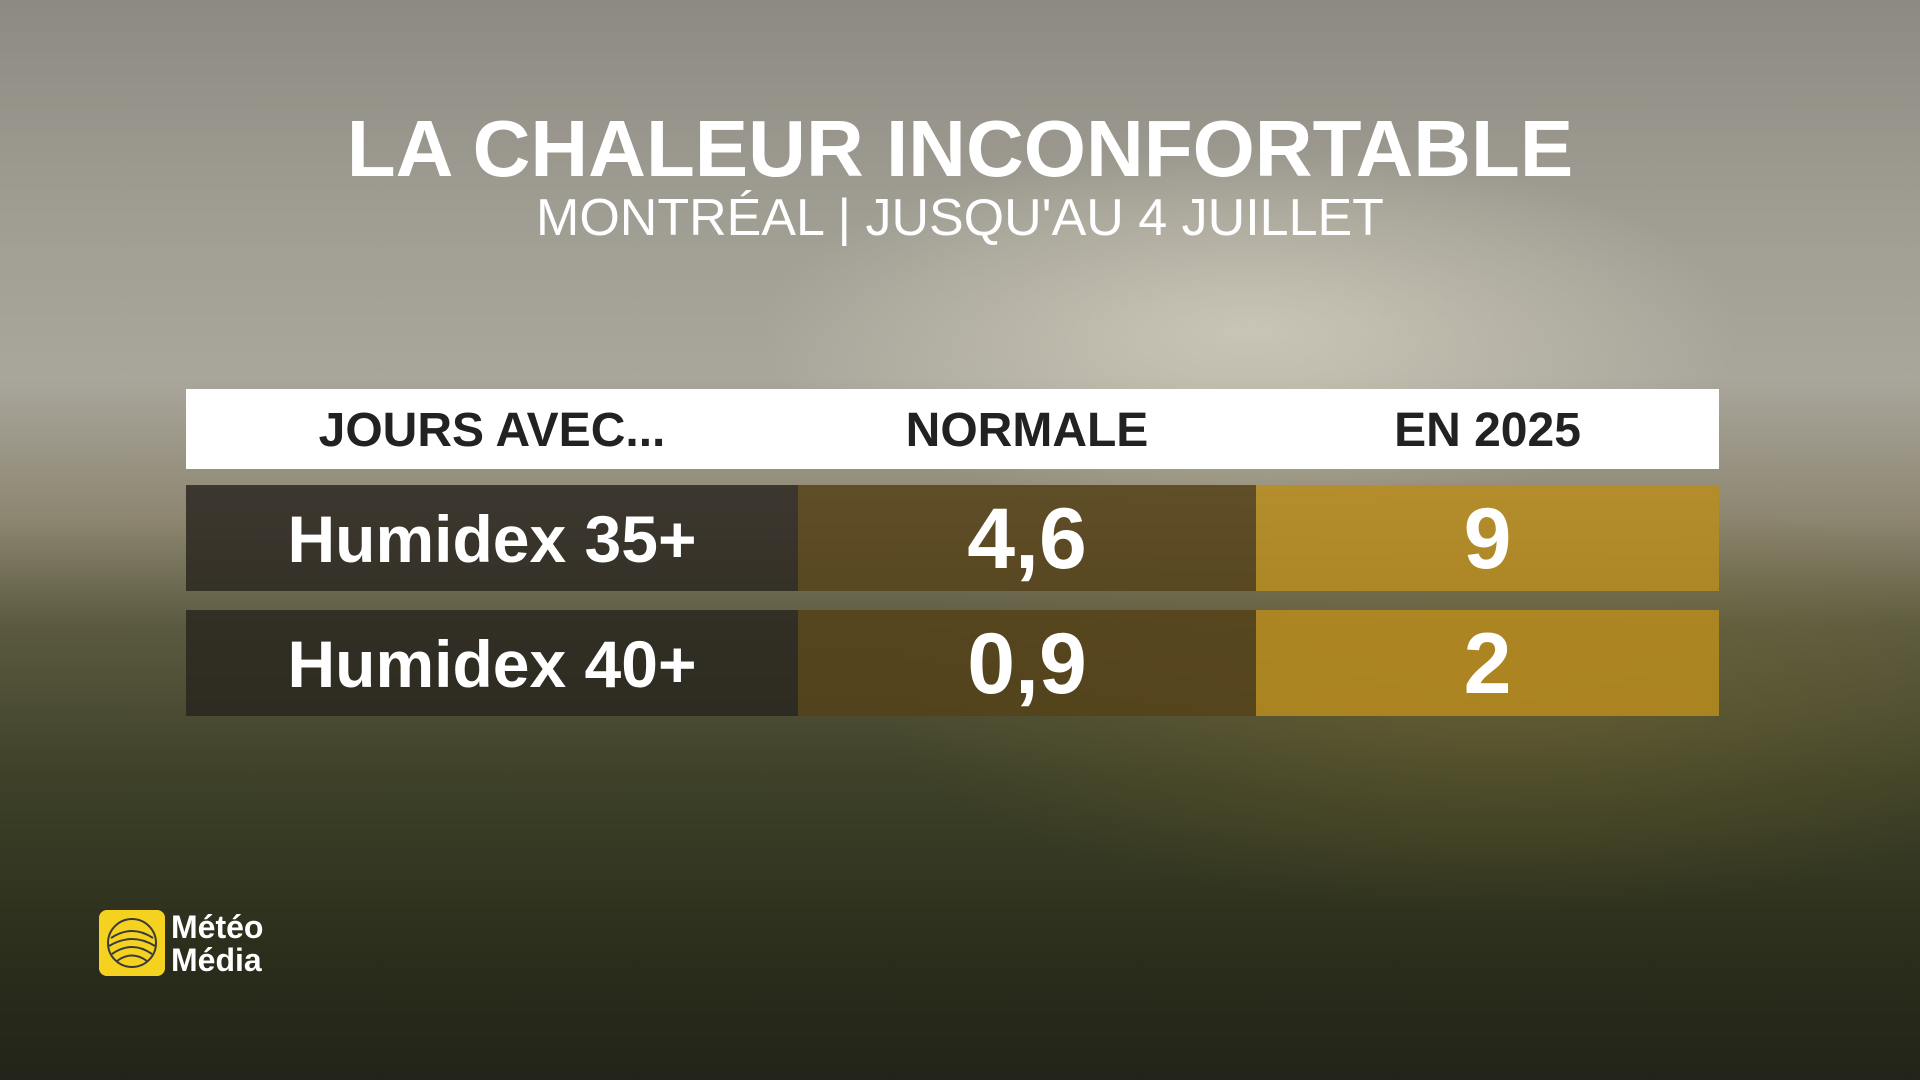 The width and height of the screenshot is (1920, 1080). What do you see at coordinates (492, 538) in the screenshot?
I see `row-label: Humidex 35+` at bounding box center [492, 538].